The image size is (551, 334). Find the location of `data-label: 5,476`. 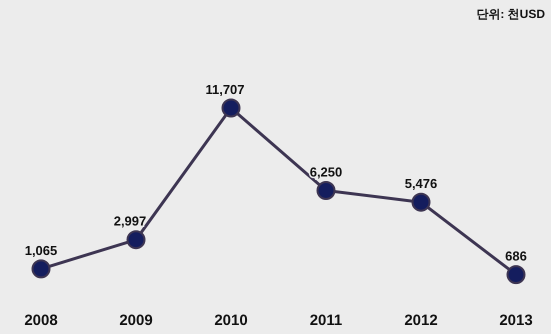

data-label: 5,476 is located at coordinates (421, 184).